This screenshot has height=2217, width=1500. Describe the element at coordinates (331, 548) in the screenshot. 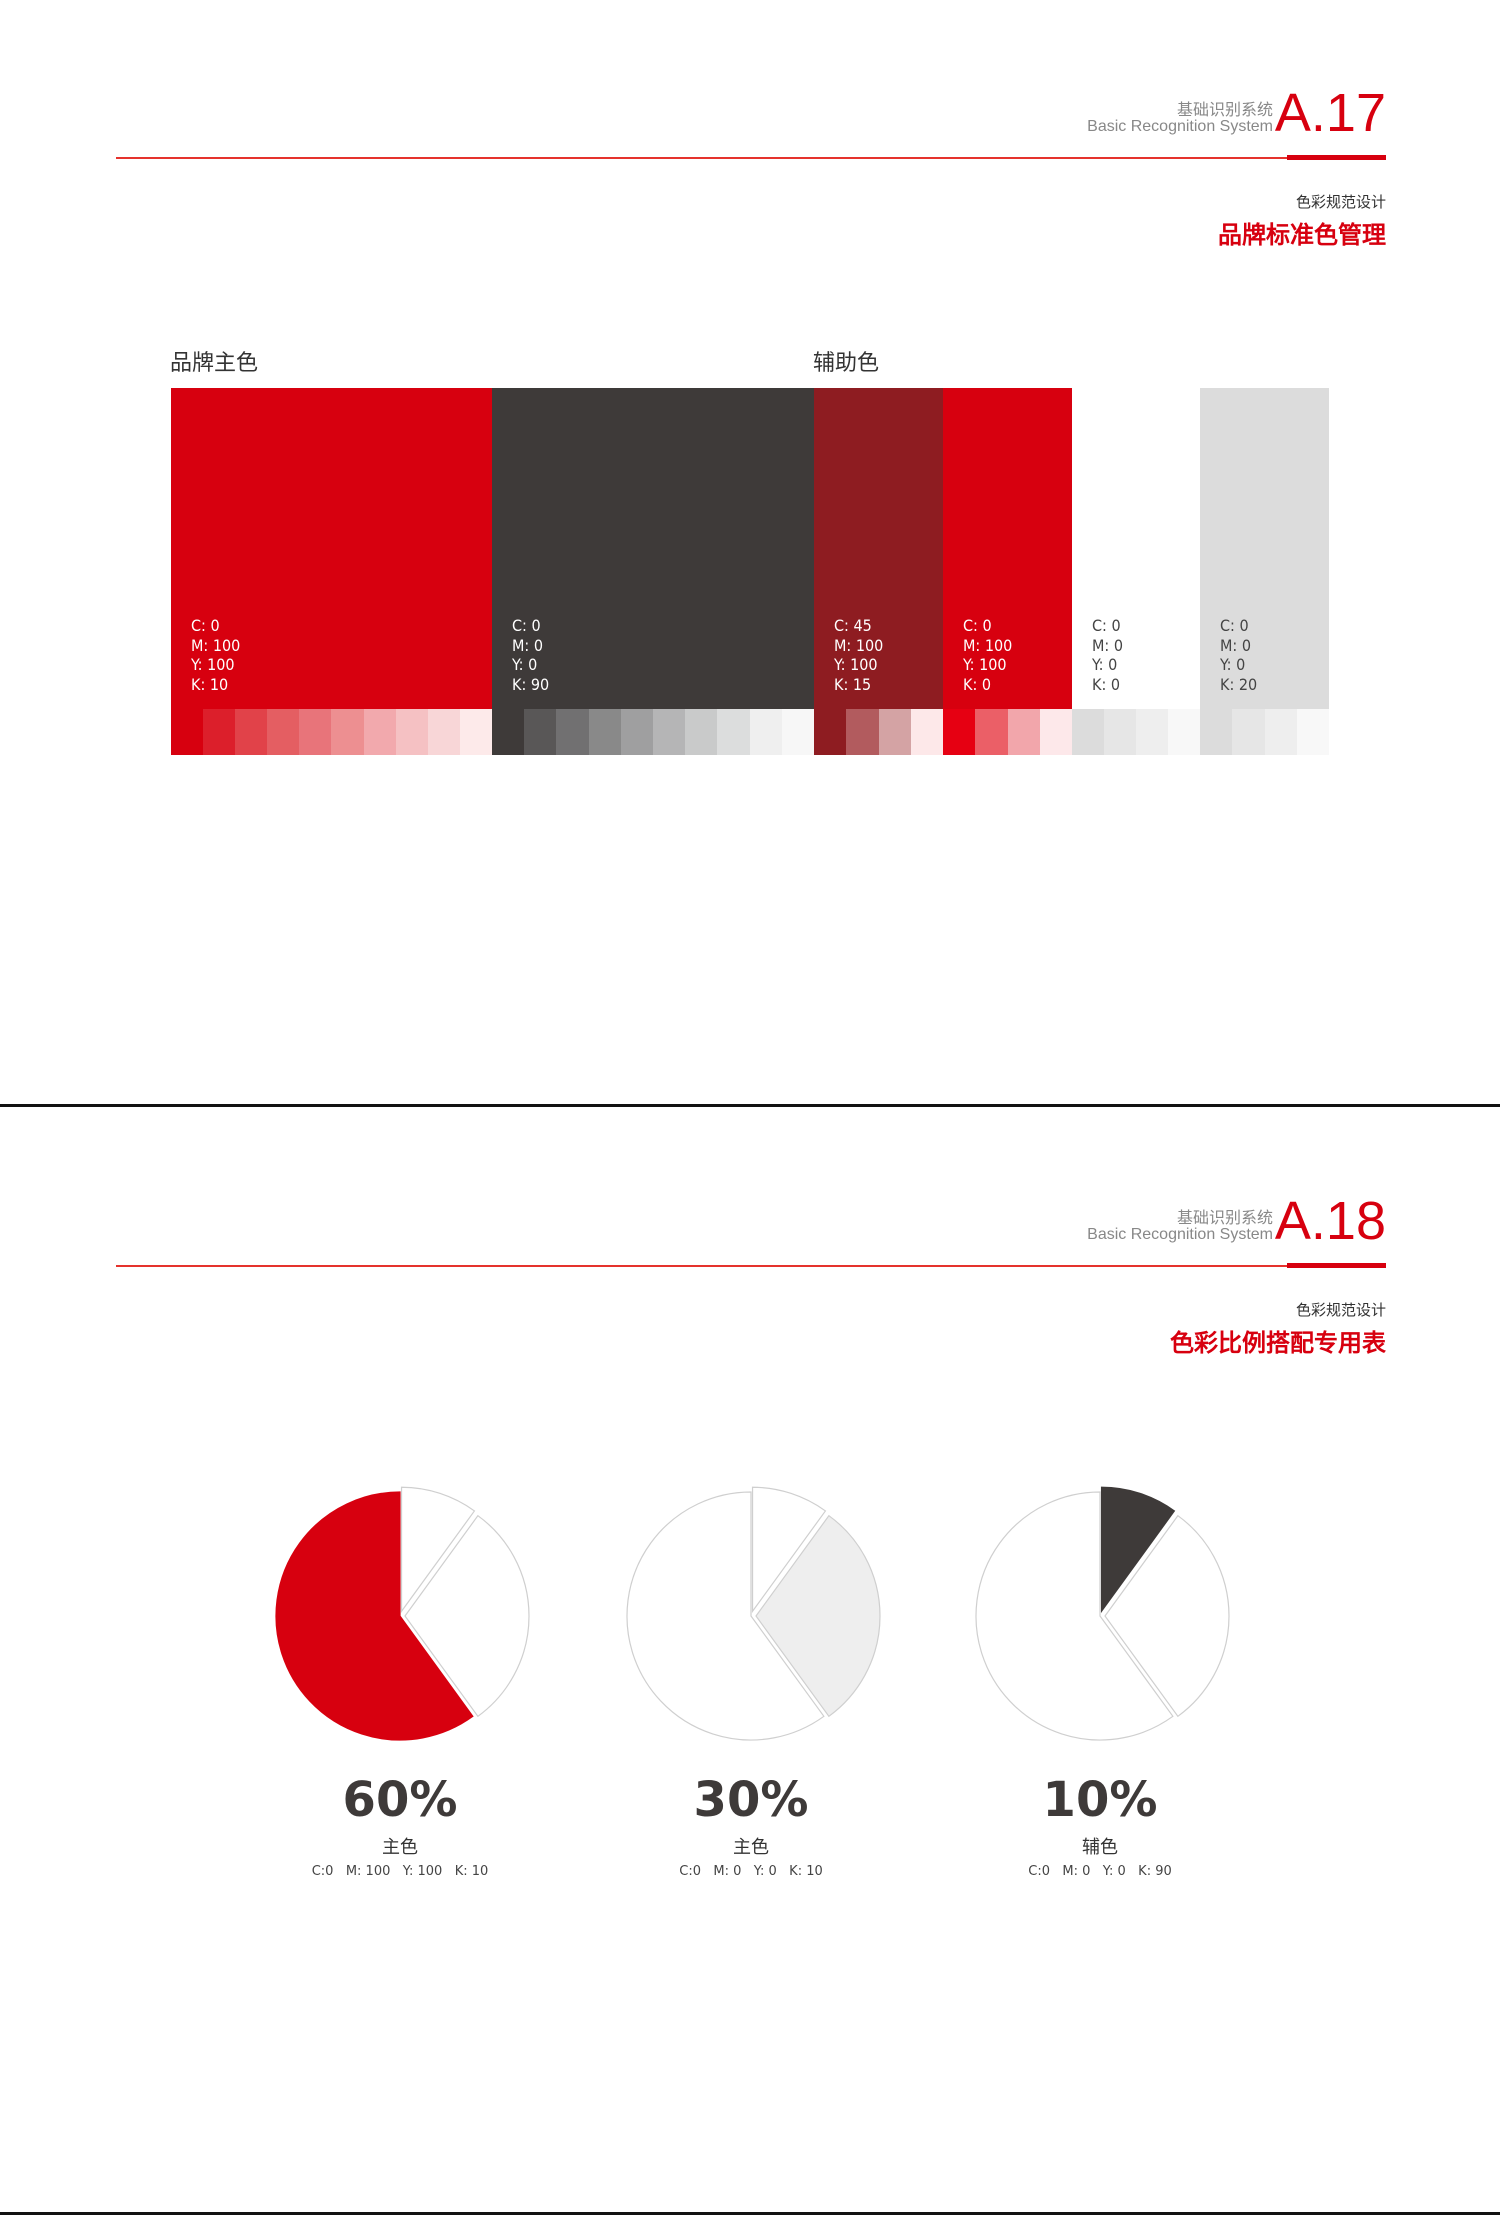

I see `color-swatch: C: 0 M: 100 Y: 100 K: 10` at that location.